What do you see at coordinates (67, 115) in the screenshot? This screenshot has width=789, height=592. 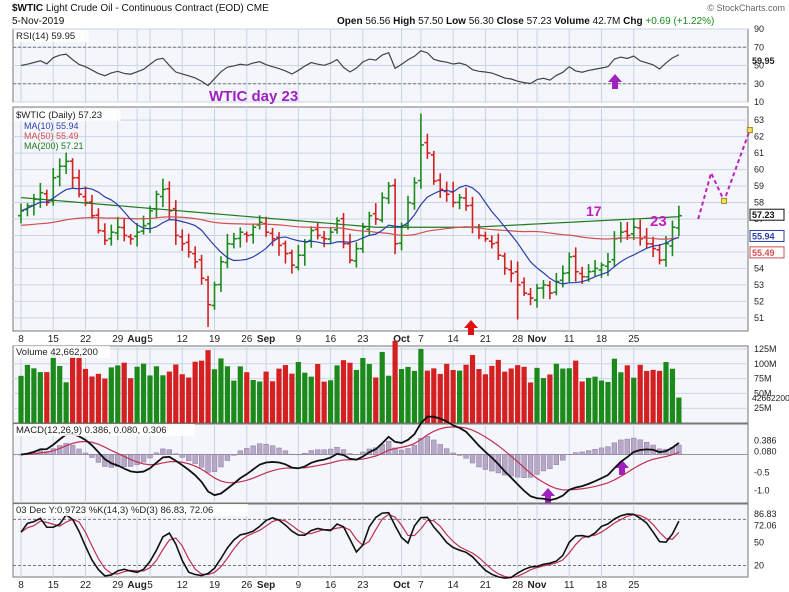 I see `price-legend-bg` at bounding box center [67, 115].